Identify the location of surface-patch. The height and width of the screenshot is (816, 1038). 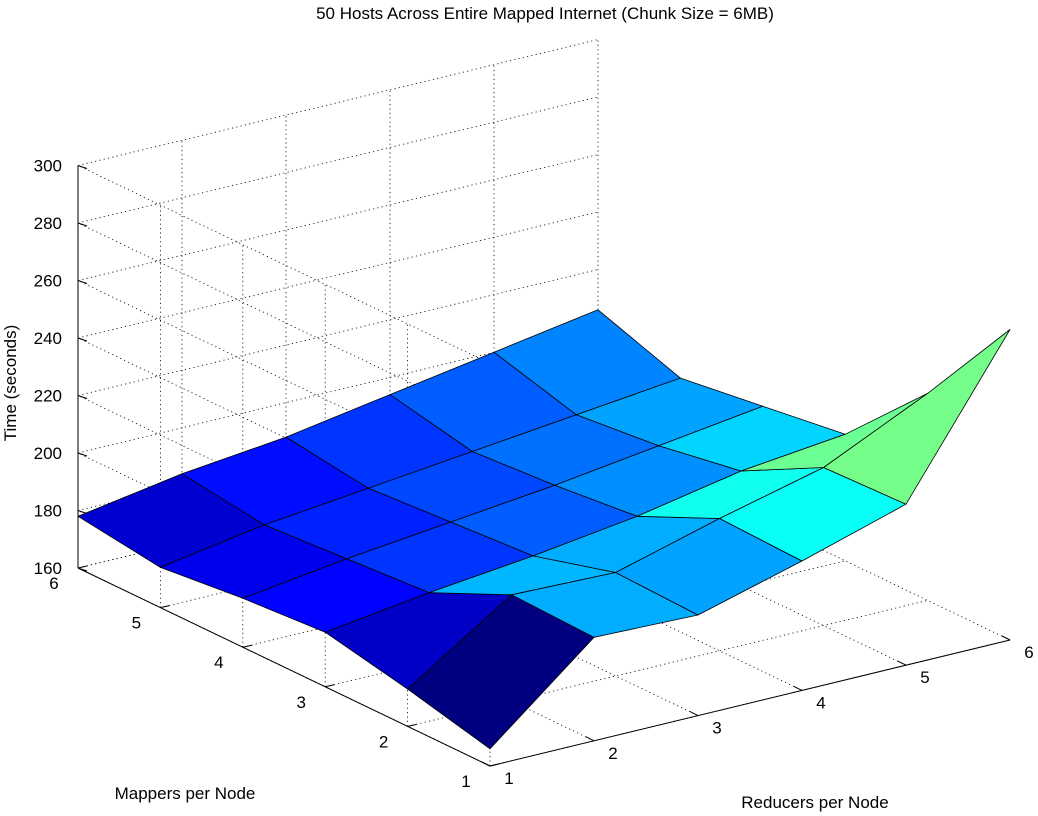
(917, 417).